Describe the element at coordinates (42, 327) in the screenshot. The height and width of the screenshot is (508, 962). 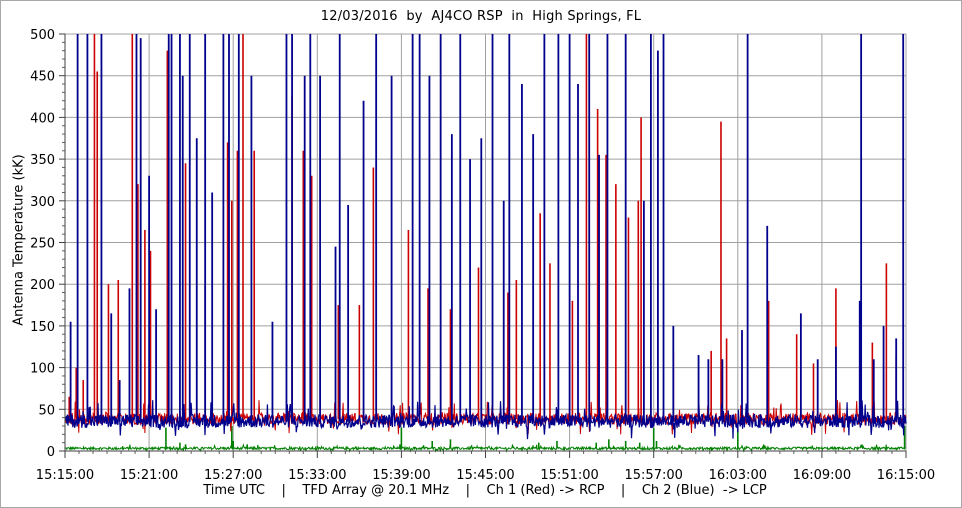
I see `y-tick-label: 150` at that location.